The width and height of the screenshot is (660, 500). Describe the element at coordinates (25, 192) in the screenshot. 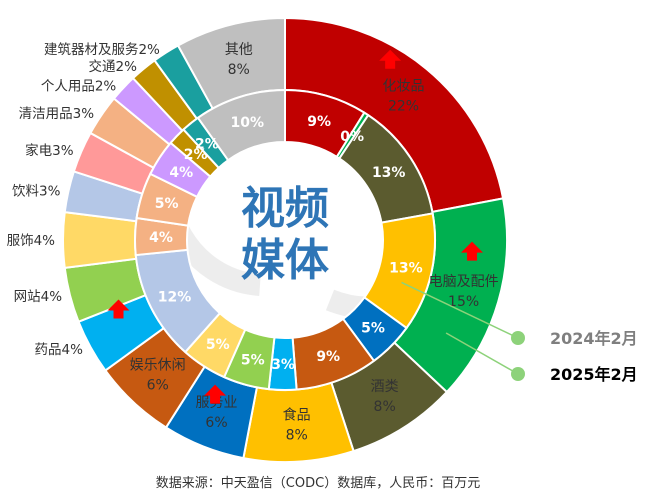

I see `outer-category-name-9: 饮料` at that location.